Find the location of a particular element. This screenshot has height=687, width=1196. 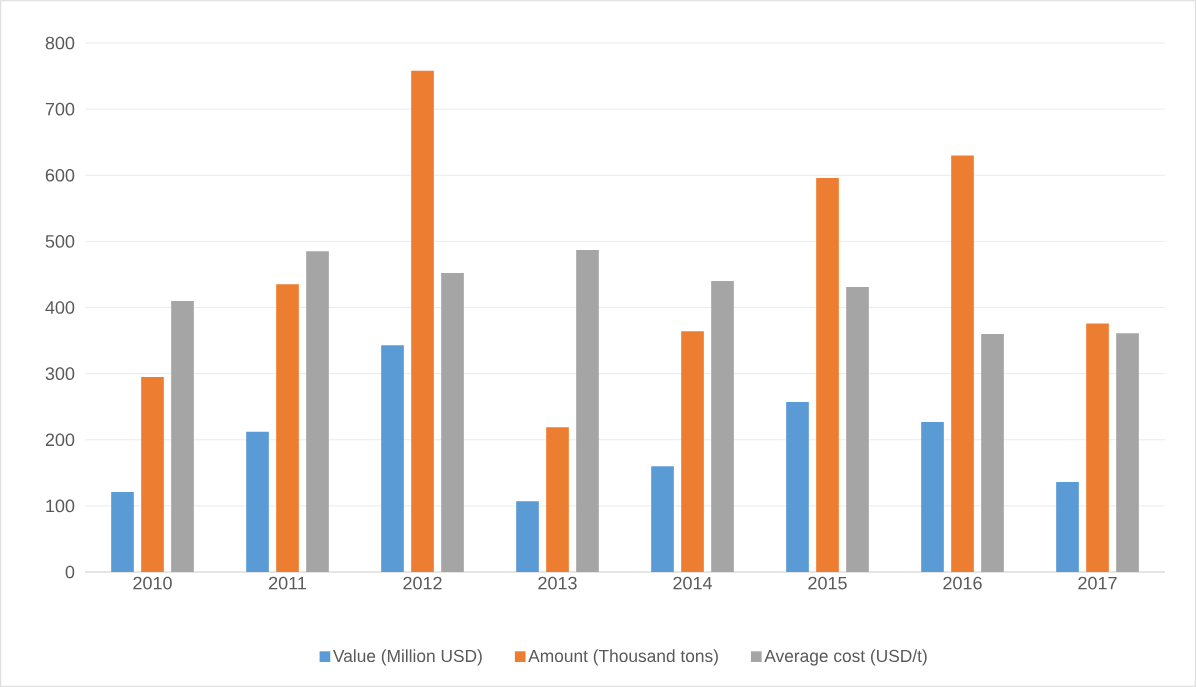

x-tick-label: 2017 is located at coordinates (1097, 583).